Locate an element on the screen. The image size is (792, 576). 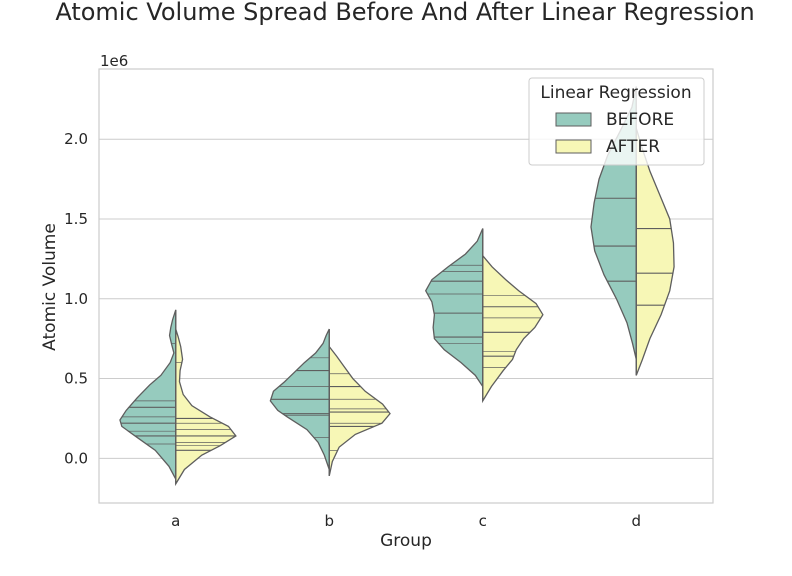
legend-swatch-before is located at coordinates (573, 119).